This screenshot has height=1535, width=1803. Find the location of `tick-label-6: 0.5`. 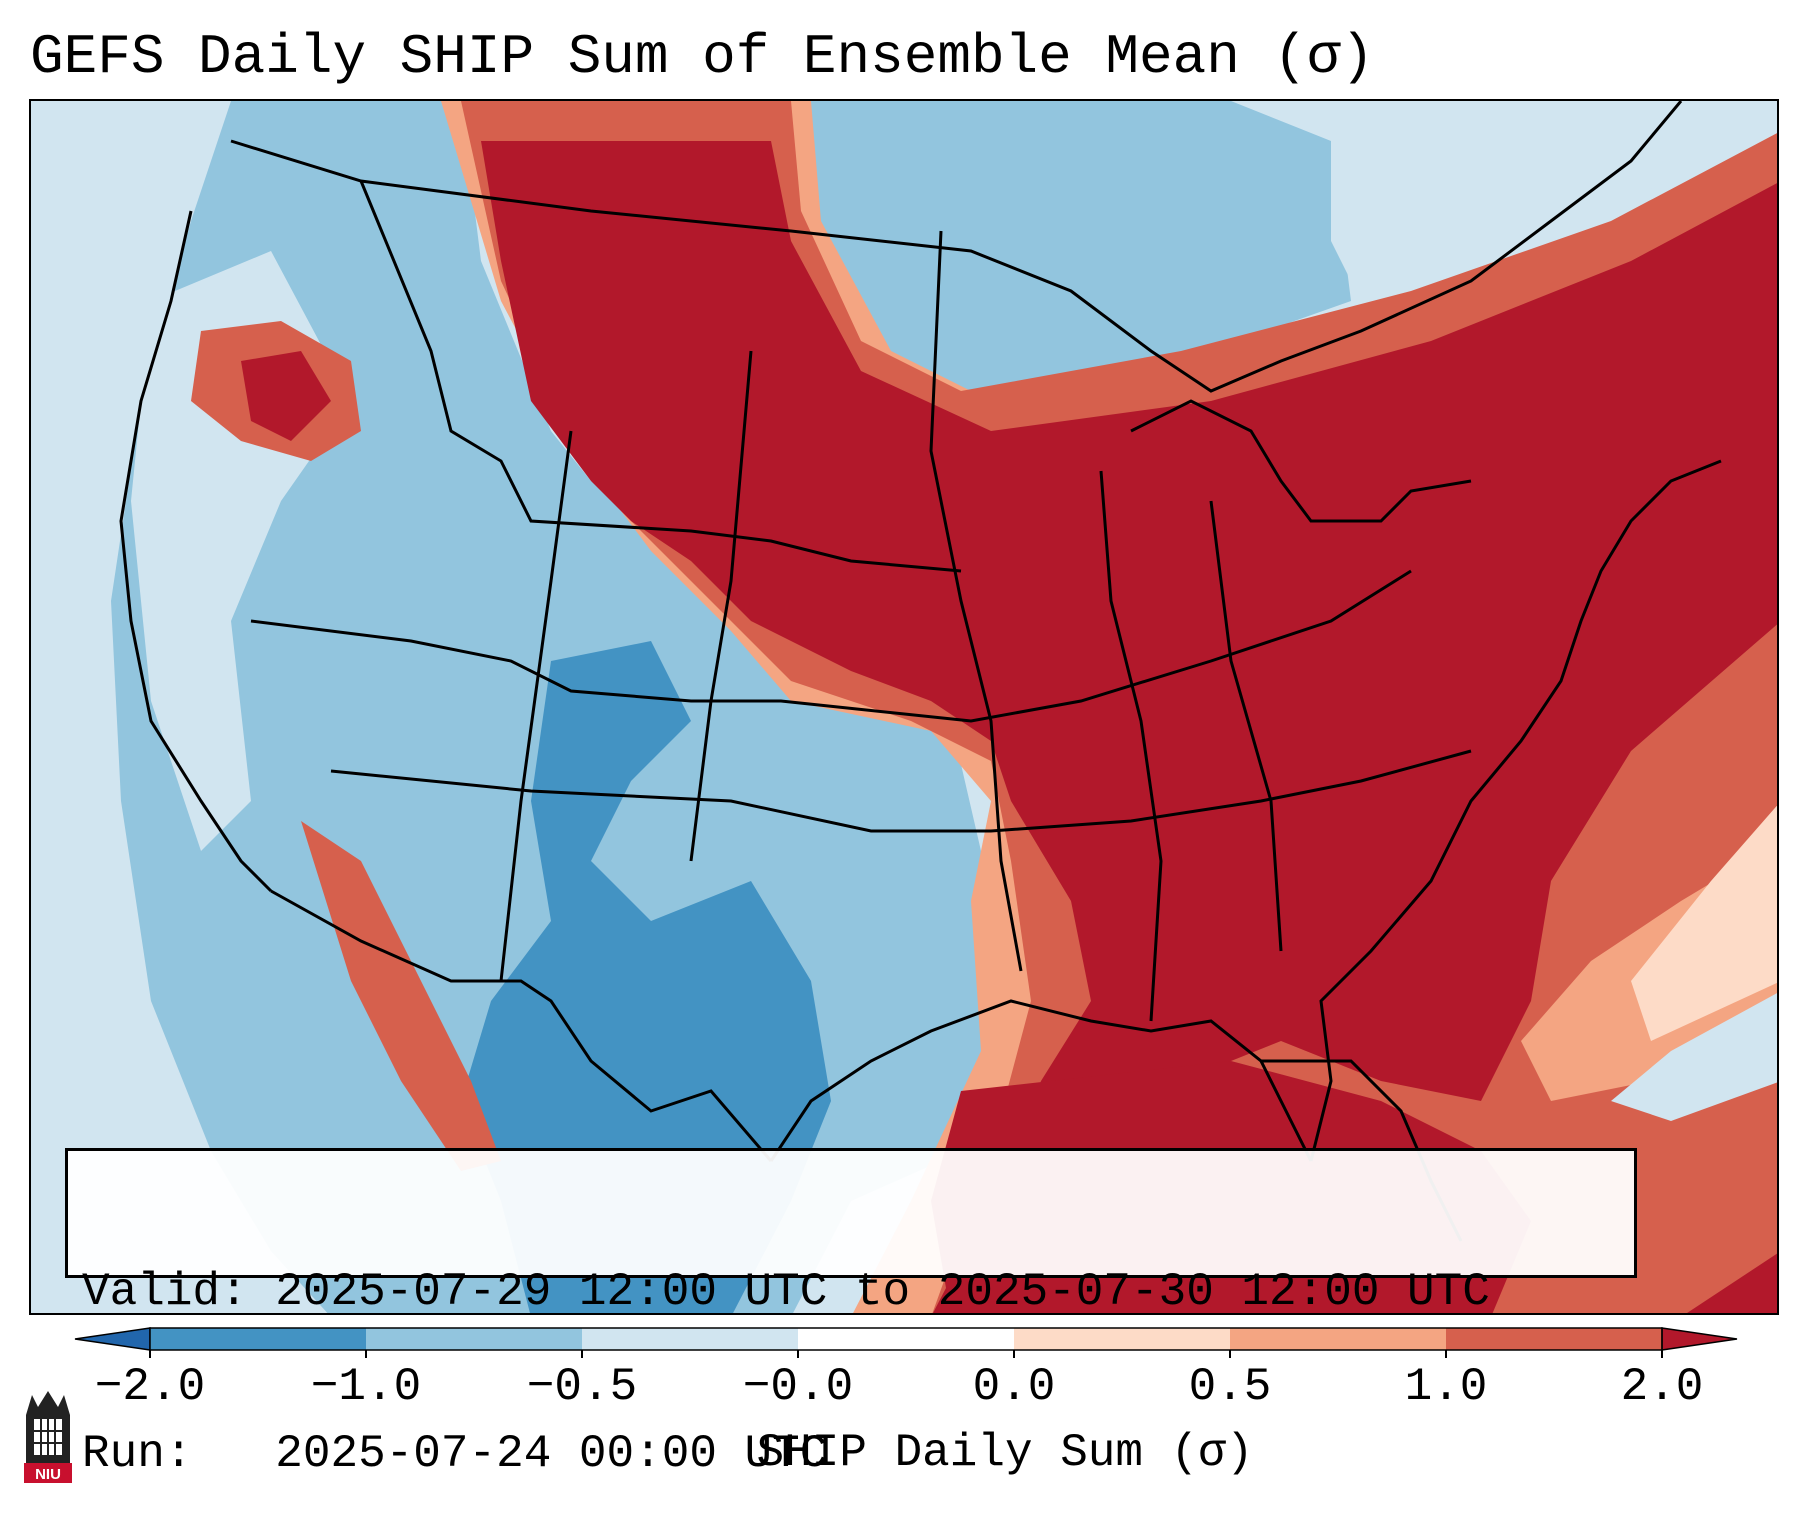

tick-label-6: 0.5 is located at coordinates (1230, 1387).